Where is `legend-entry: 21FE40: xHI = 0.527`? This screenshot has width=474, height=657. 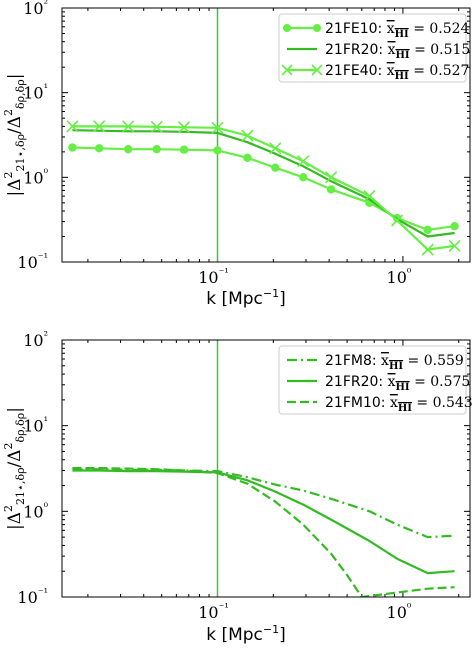 legend-entry: 21FE40: xHI = 0.527 is located at coordinates (397, 72).